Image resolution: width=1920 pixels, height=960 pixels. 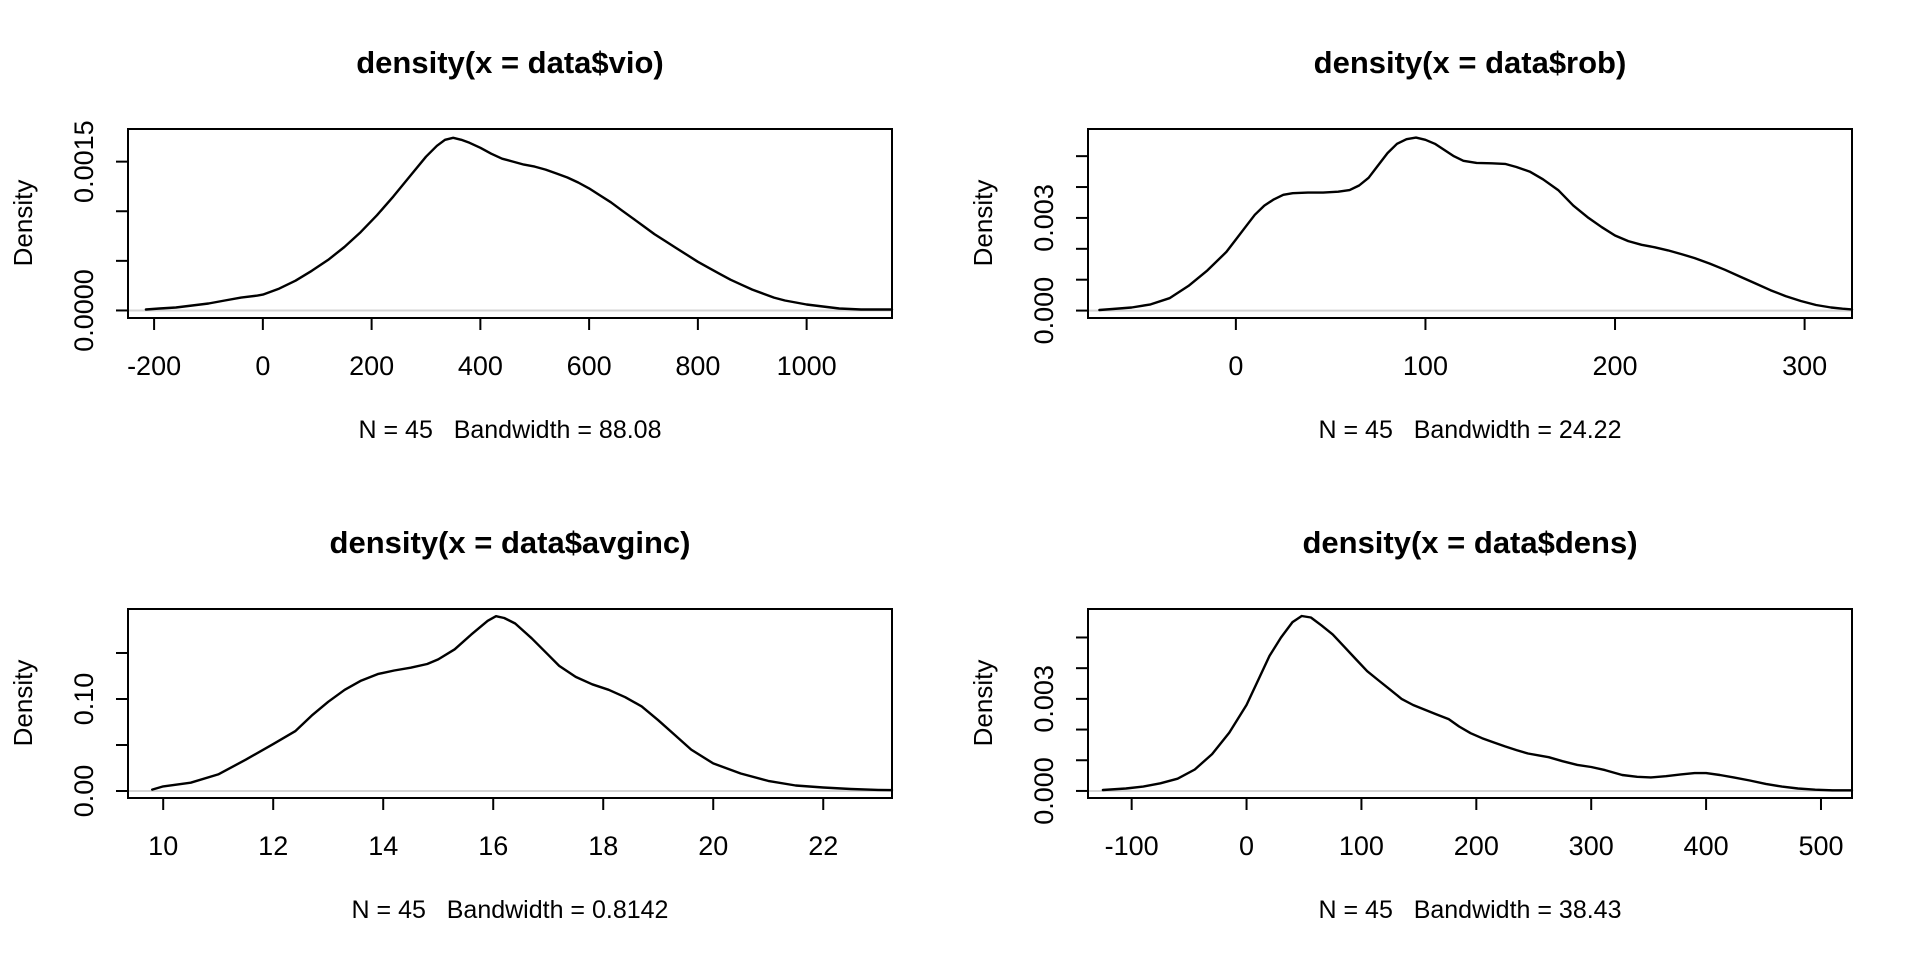 What do you see at coordinates (713, 846) in the screenshot?
I see `x-tick-label: 20` at bounding box center [713, 846].